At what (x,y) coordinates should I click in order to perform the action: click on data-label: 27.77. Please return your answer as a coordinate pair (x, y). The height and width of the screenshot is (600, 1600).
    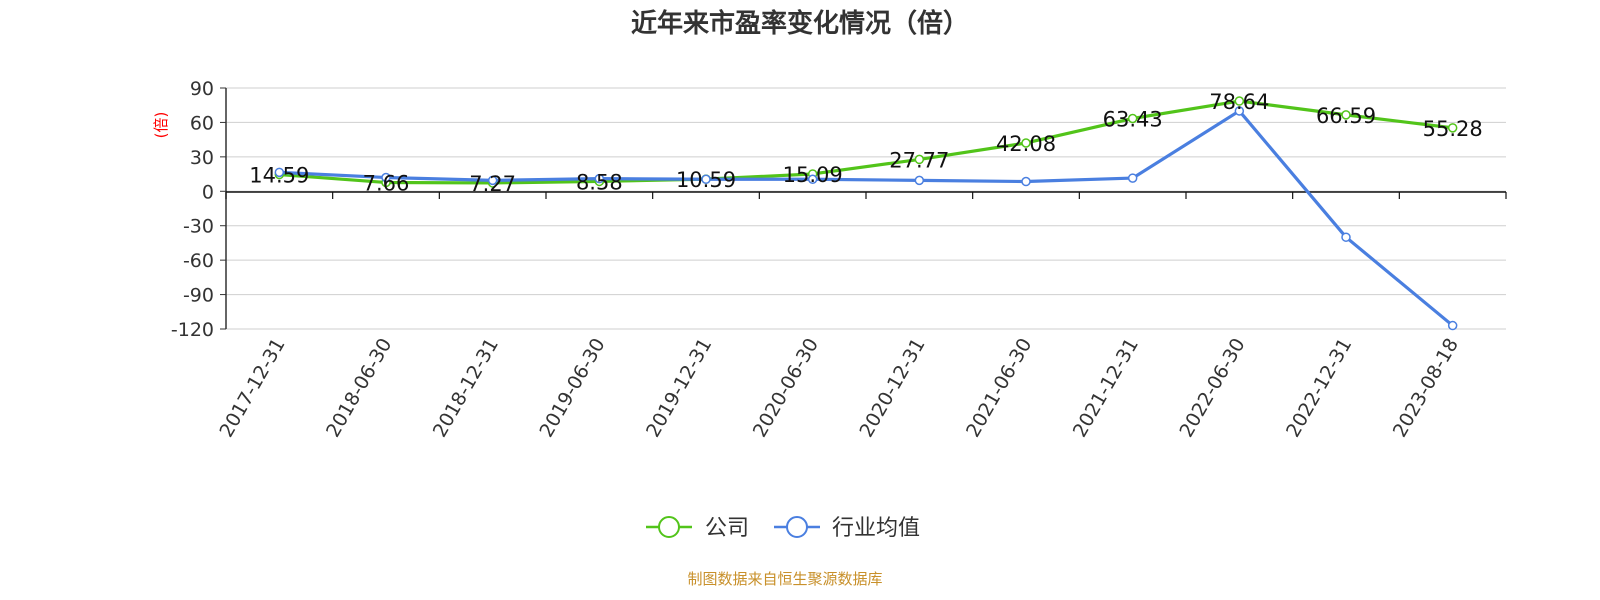
    Looking at the image, I should click on (919, 160).